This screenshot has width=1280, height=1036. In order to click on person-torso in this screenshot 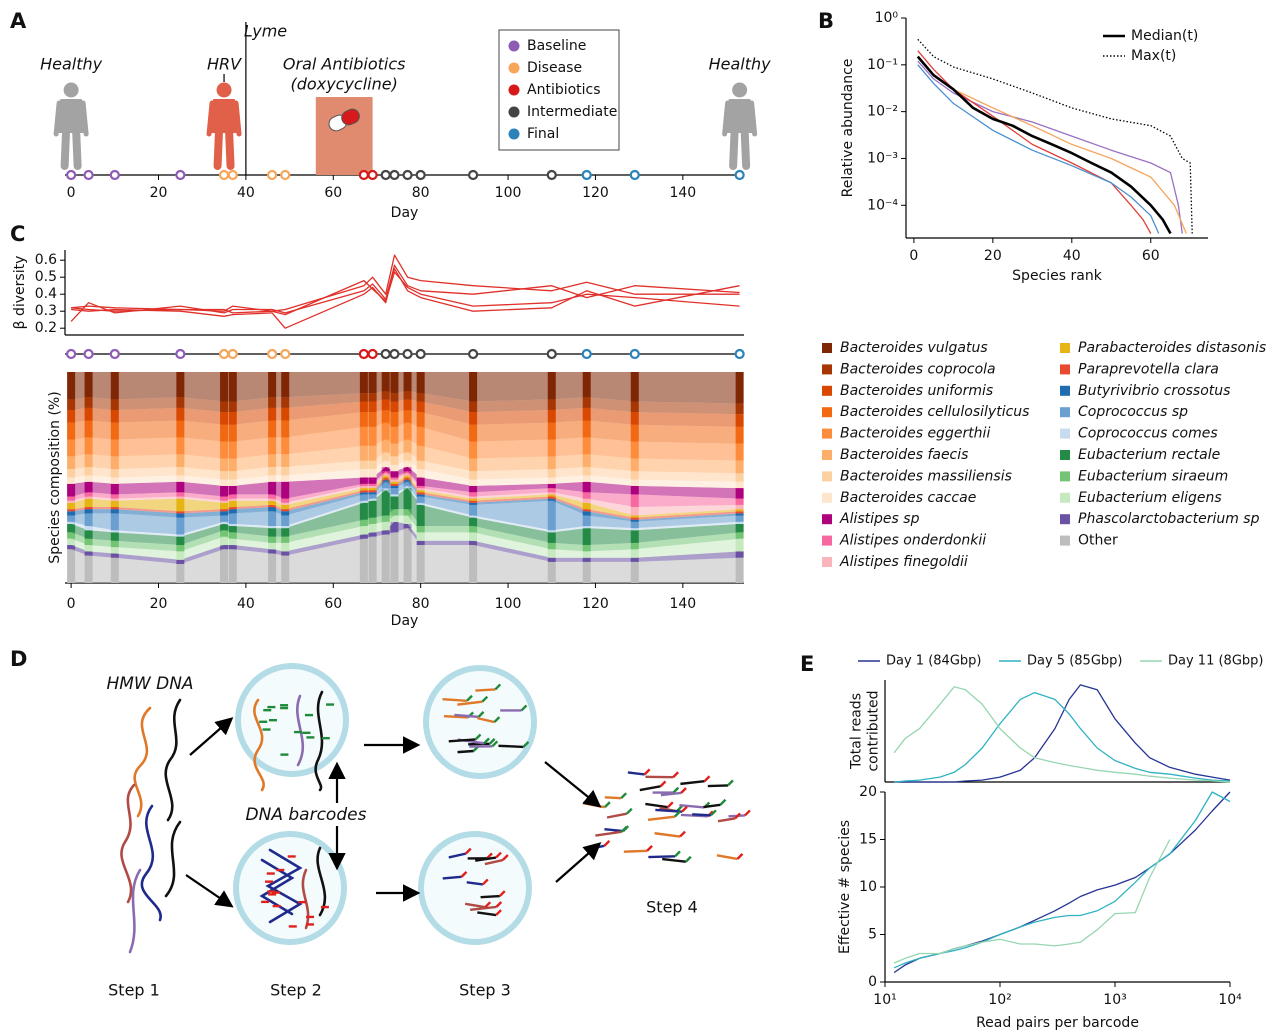, I will do `click(224, 116)`.